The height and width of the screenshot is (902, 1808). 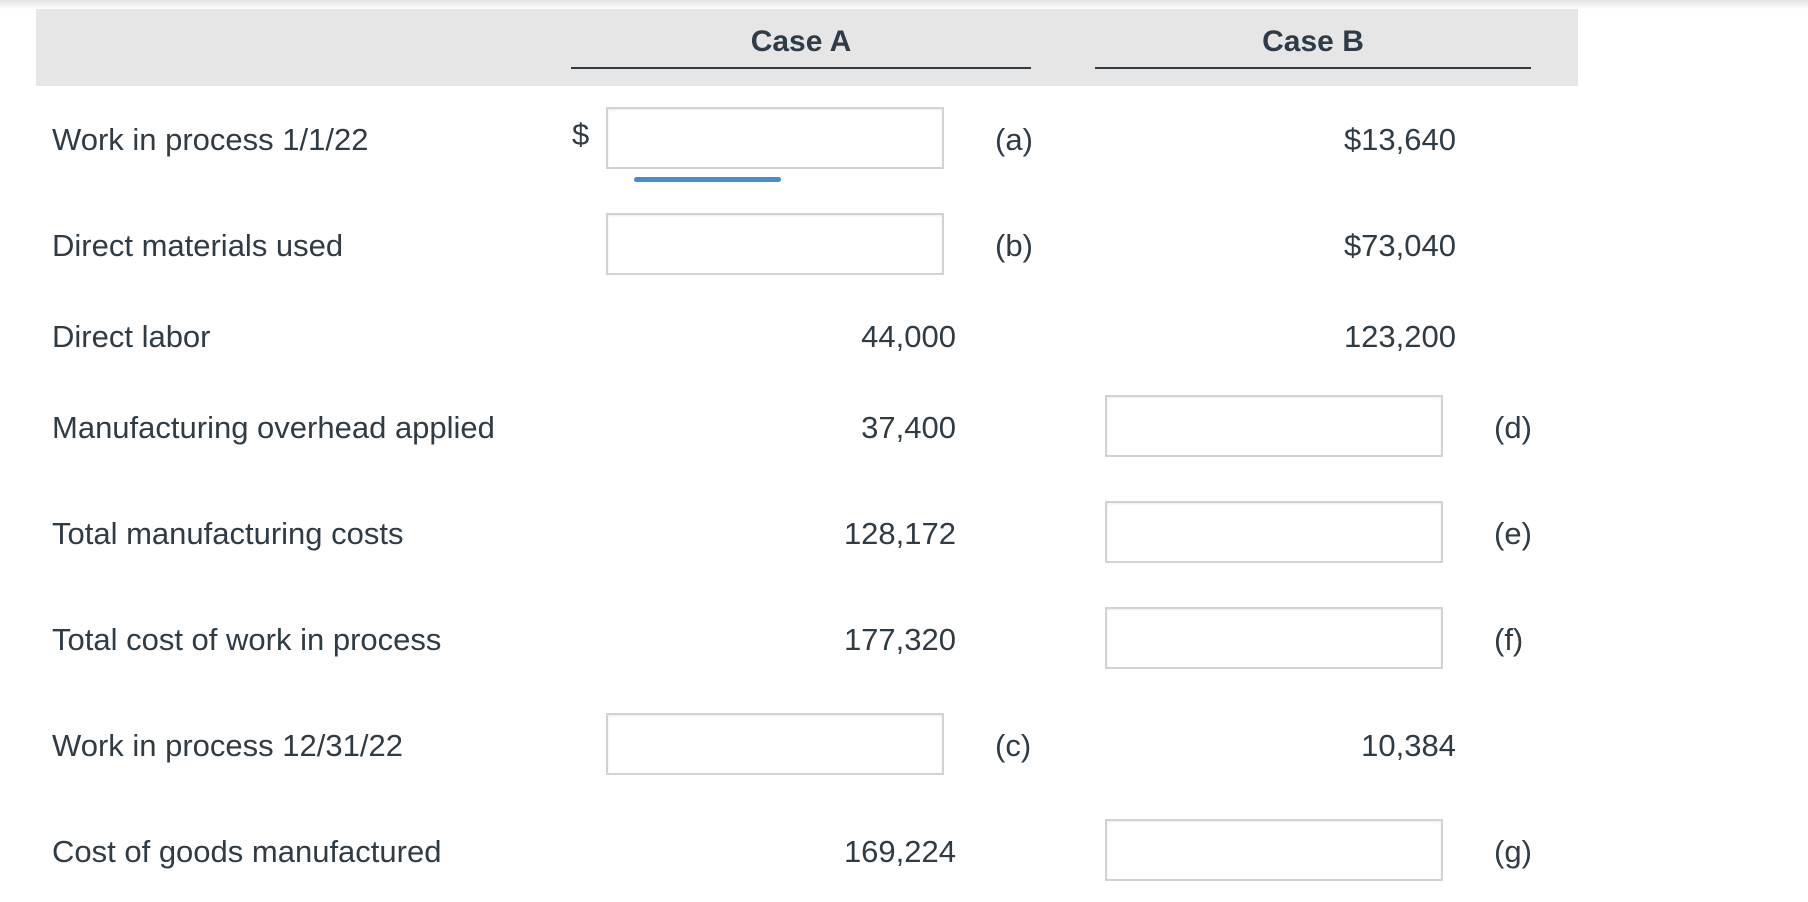 I want to click on answer-input-g, so click(x=1274, y=850).